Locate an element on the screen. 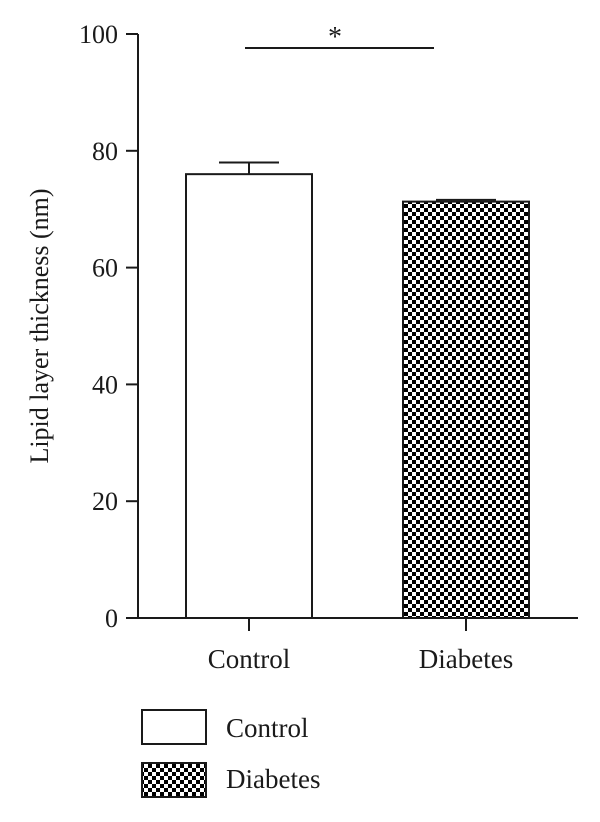 The height and width of the screenshot is (822, 600). x-tick-label-control: Control is located at coordinates (249, 659).